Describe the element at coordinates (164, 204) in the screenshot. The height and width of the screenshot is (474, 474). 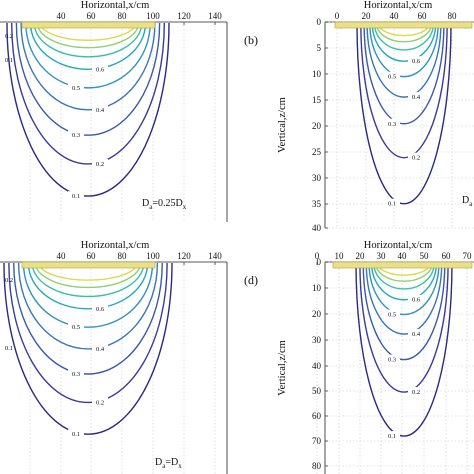
I see `ratio-note: Da=0.25Dx` at that location.